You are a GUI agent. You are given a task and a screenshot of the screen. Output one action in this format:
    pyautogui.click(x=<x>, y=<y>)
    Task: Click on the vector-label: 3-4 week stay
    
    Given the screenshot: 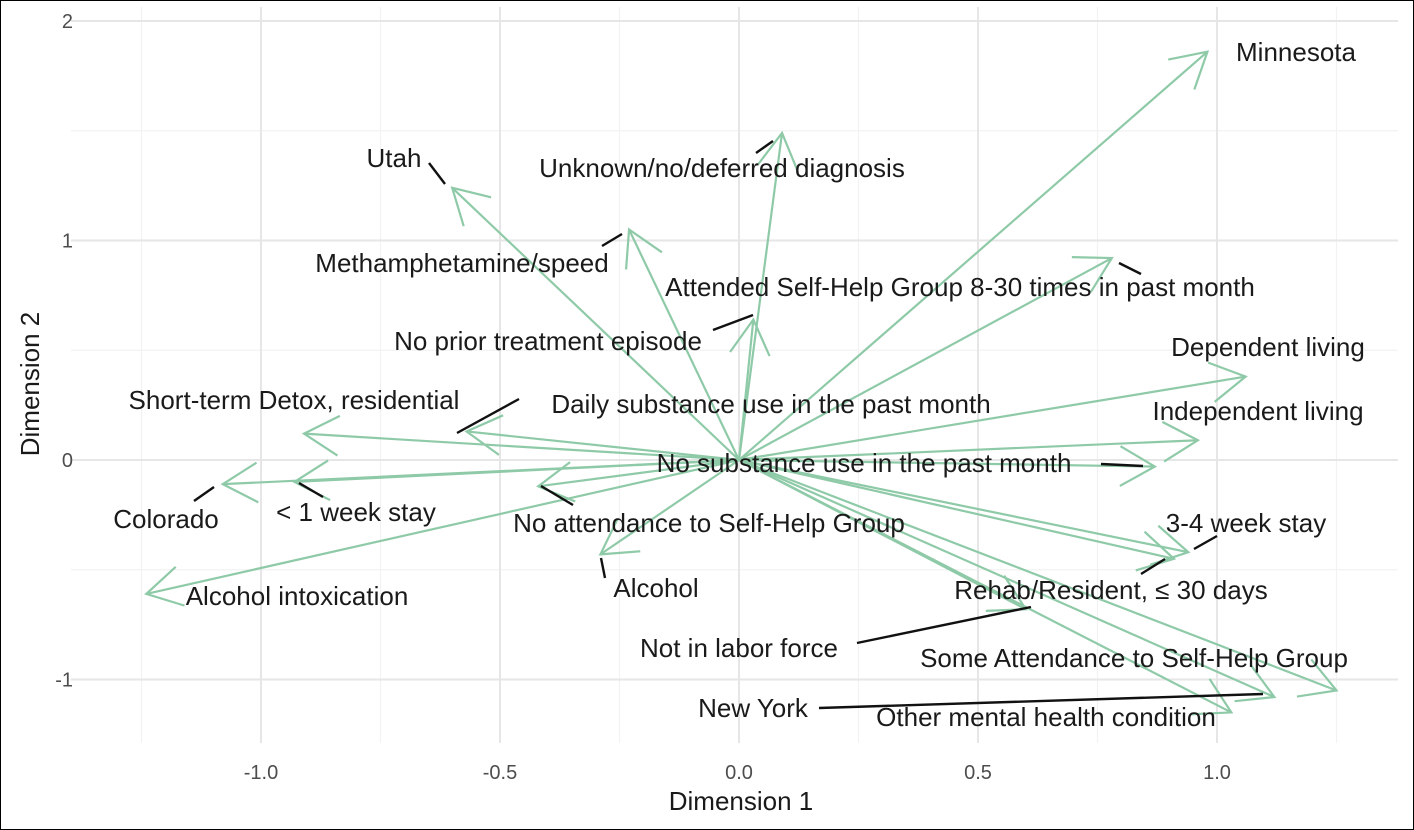 What is the action you would take?
    pyautogui.click(x=1246, y=523)
    